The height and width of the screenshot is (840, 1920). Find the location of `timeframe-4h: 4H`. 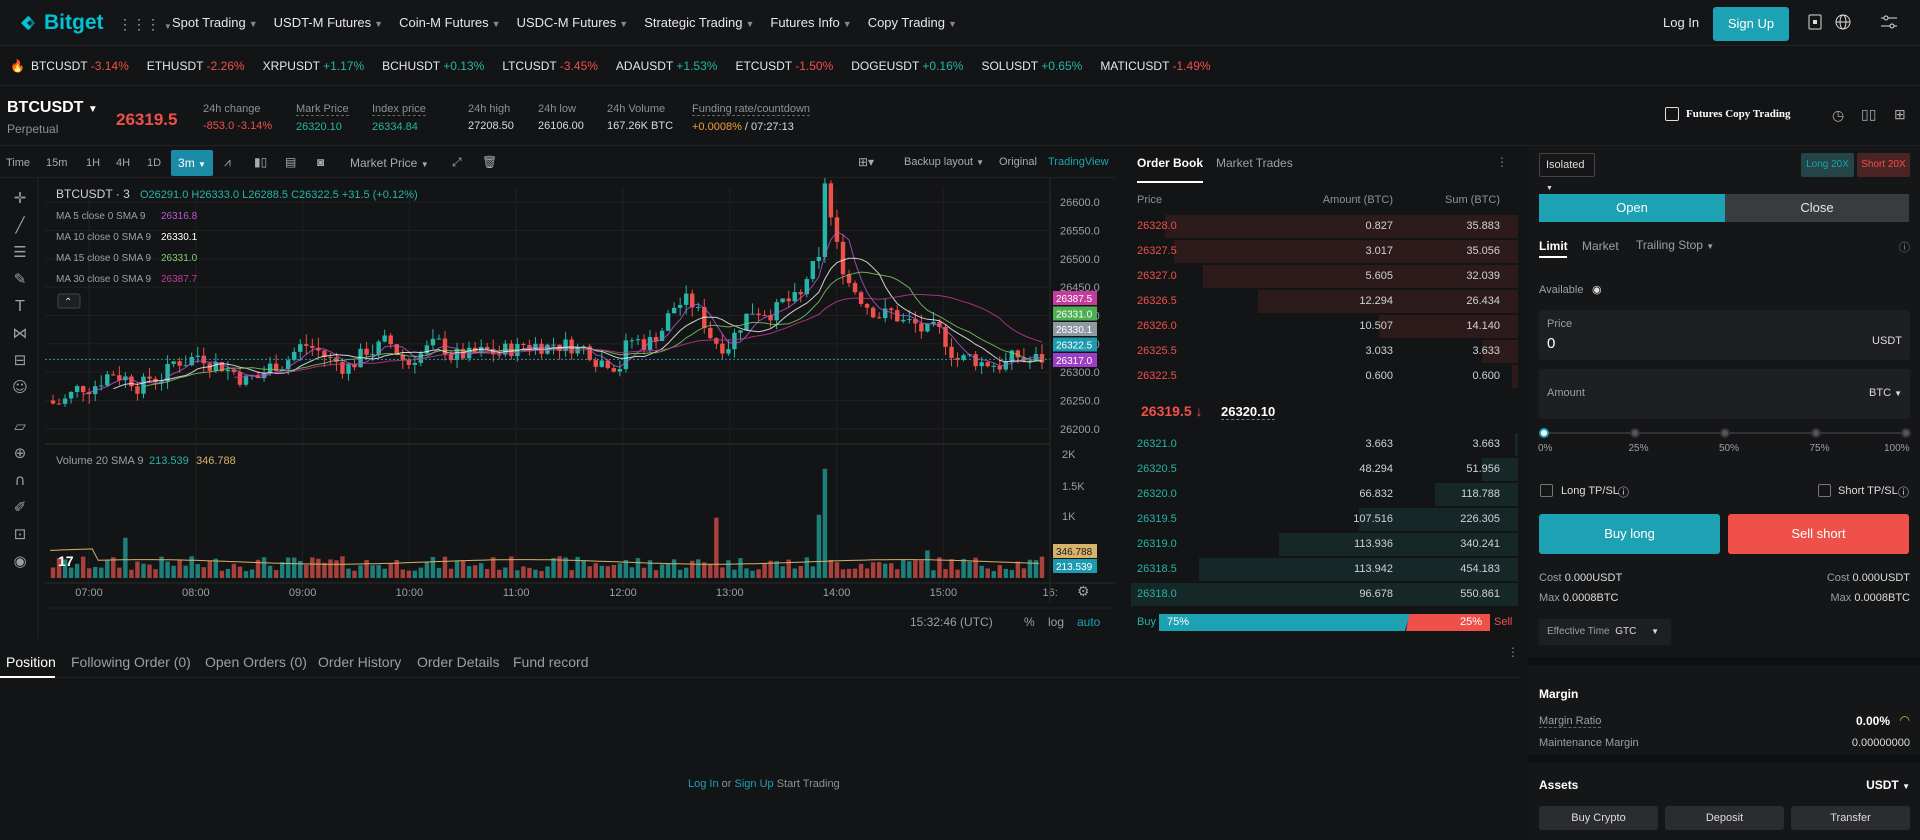

timeframe-4h: 4H is located at coordinates (123, 163).